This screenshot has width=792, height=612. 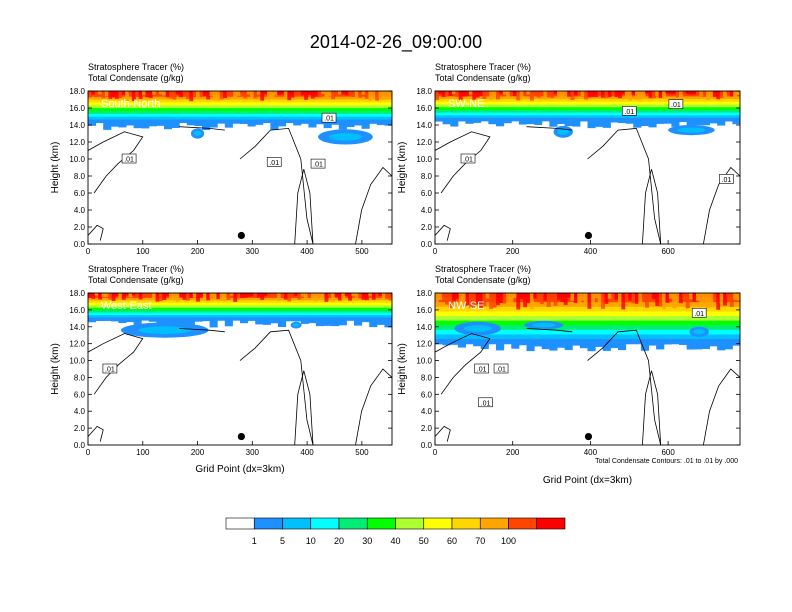 I want to click on y-tick-label: 10.0, so click(x=77, y=361).